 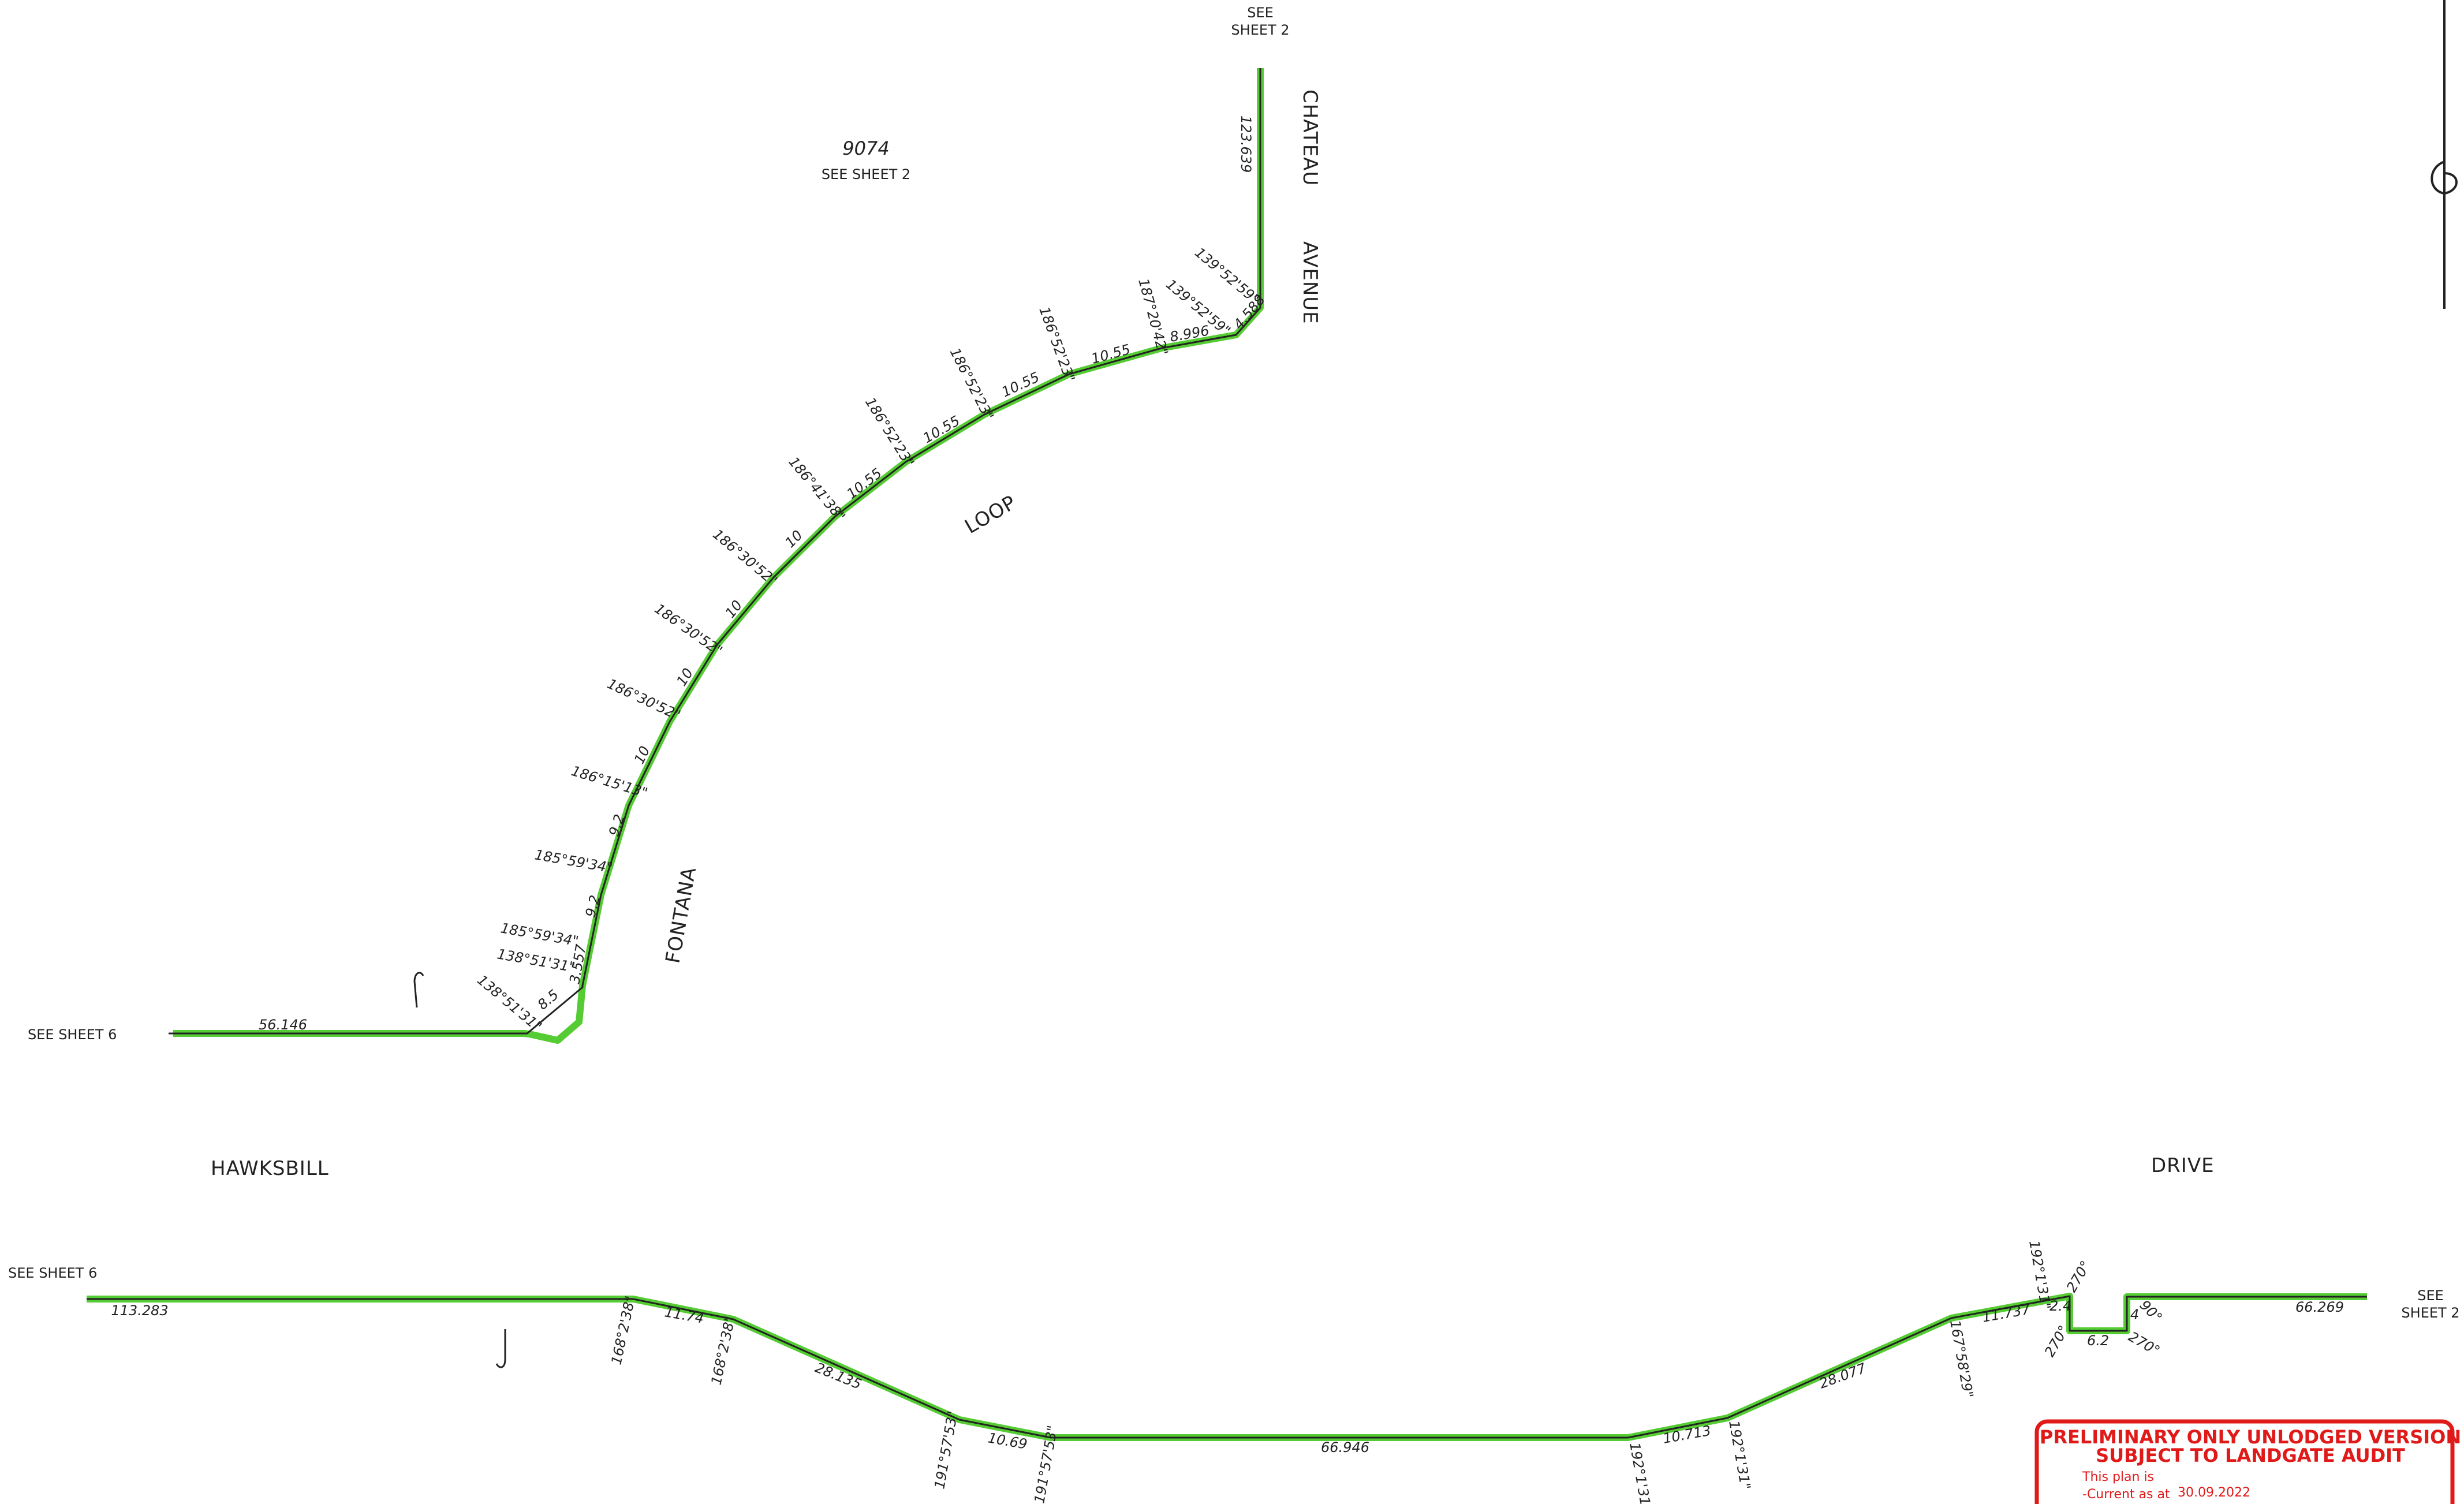 What do you see at coordinates (866, 174) in the screenshot?
I see `lot-sheet-ref: SEE SHEET 2` at bounding box center [866, 174].